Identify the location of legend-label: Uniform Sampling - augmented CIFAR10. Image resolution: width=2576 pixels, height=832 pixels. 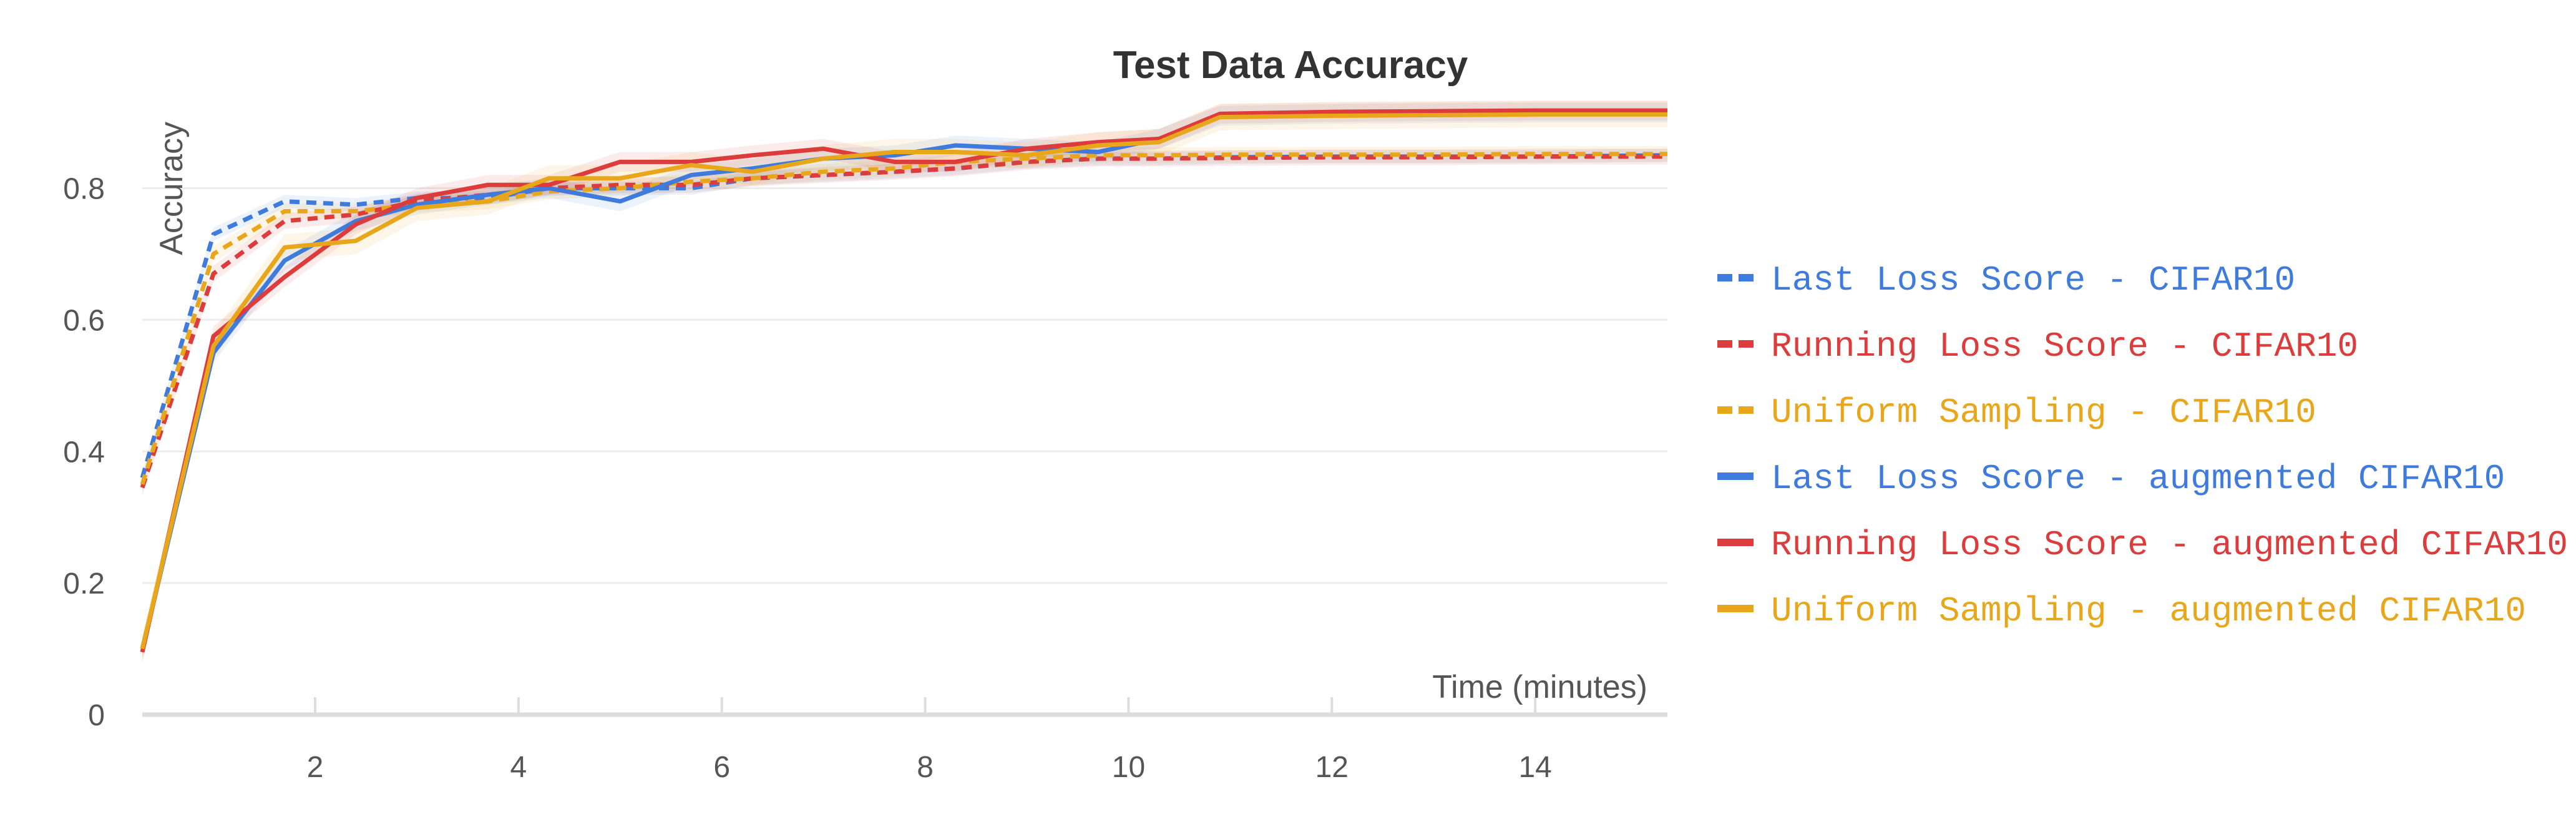
(2148, 611).